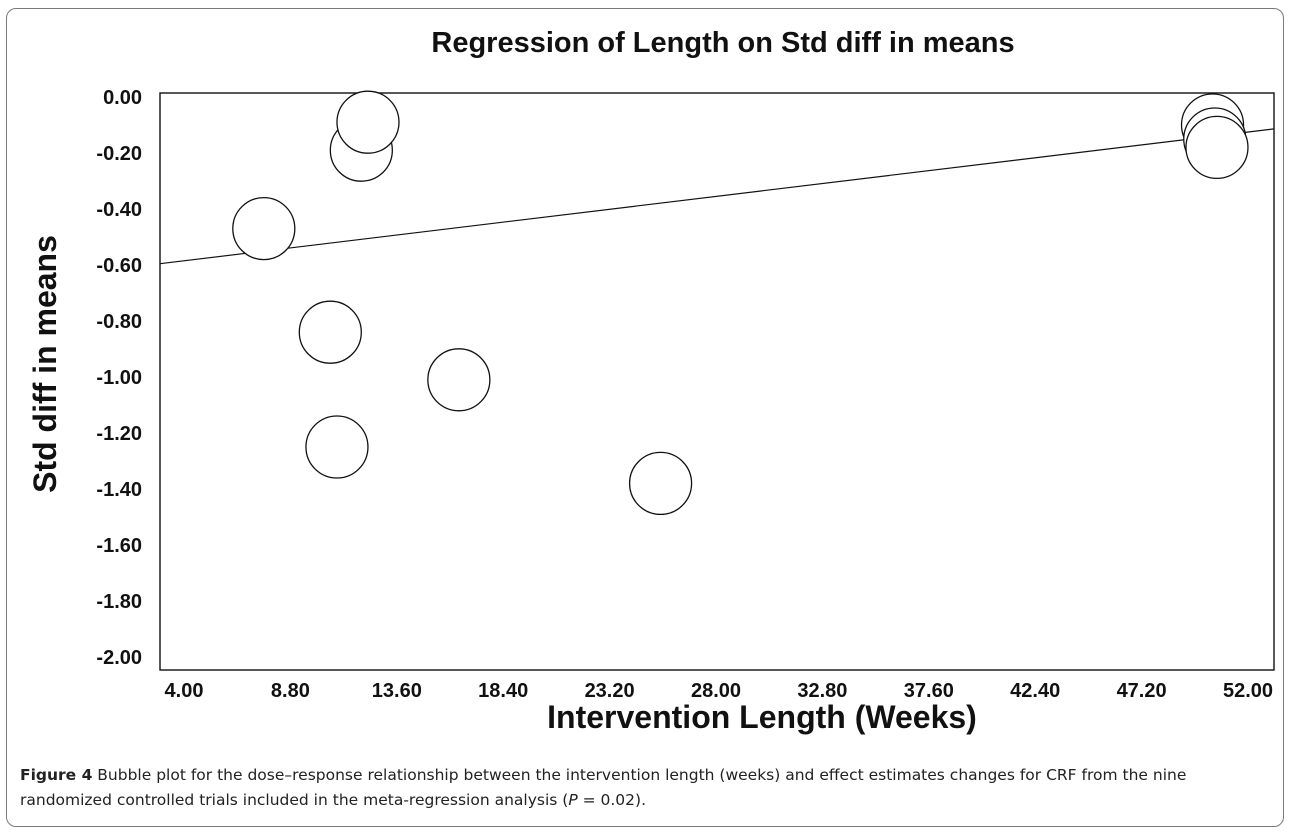 This screenshot has width=1292, height=835. I want to click on y-tick-label: -1.00, so click(119, 378).